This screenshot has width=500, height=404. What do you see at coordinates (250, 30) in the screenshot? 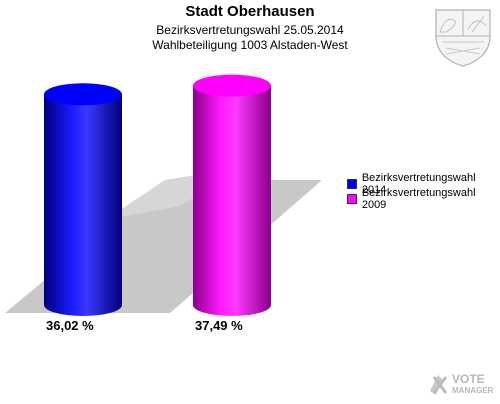
I see `chart-subtitle: Bezirksvertretungswahl 25.05.2014` at bounding box center [250, 30].